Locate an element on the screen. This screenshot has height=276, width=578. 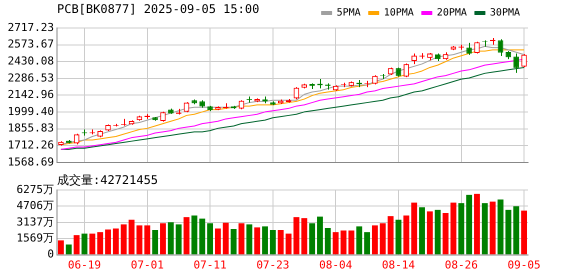
y-tick-label: 2430.08 is located at coordinates (31, 61).